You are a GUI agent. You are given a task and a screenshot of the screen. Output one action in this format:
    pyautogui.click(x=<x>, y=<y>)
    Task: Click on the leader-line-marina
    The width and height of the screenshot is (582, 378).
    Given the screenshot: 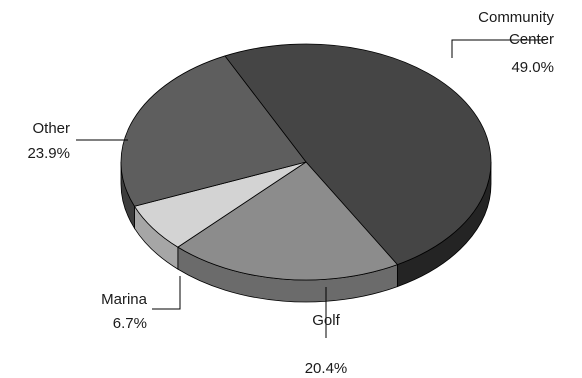 What is the action you would take?
    pyautogui.click(x=166, y=293)
    